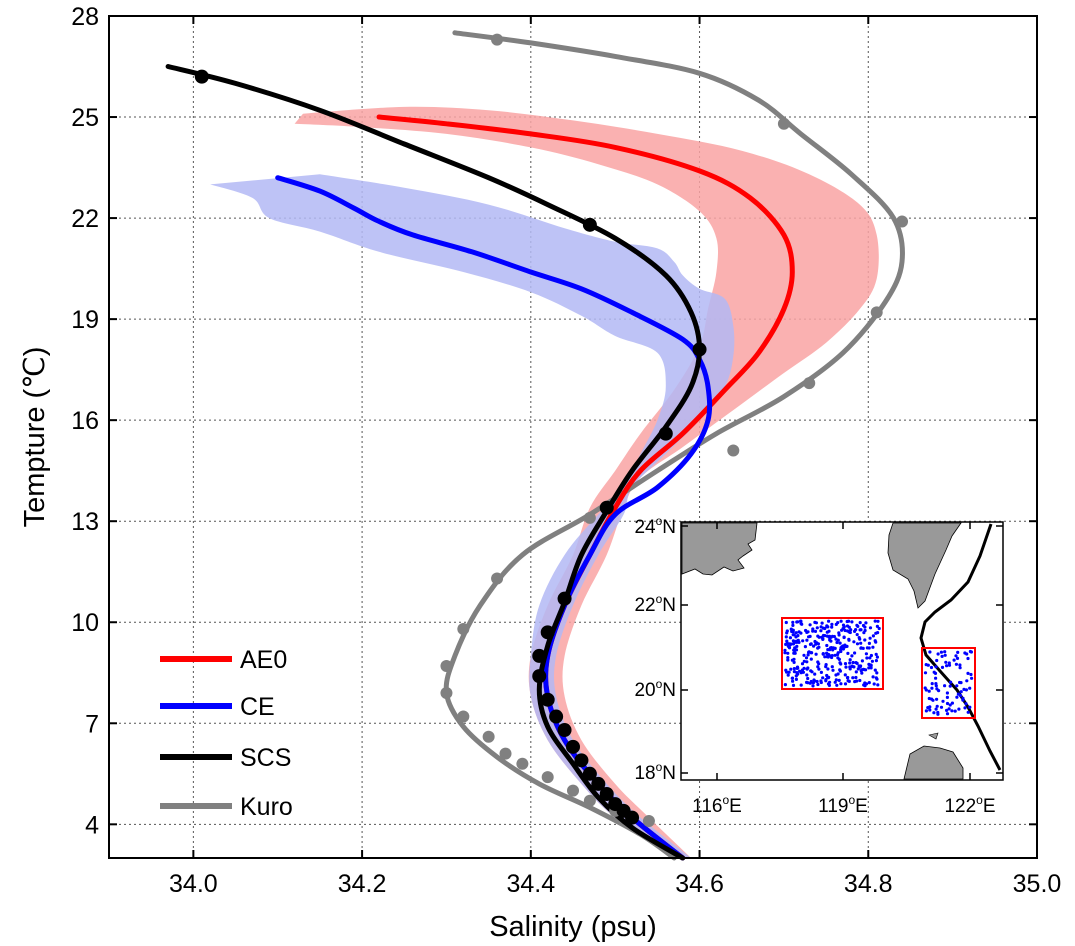 The width and height of the screenshot is (1075, 946). What do you see at coordinates (92, 825) in the screenshot?
I see `y-tick-label-0: 4` at bounding box center [92, 825].